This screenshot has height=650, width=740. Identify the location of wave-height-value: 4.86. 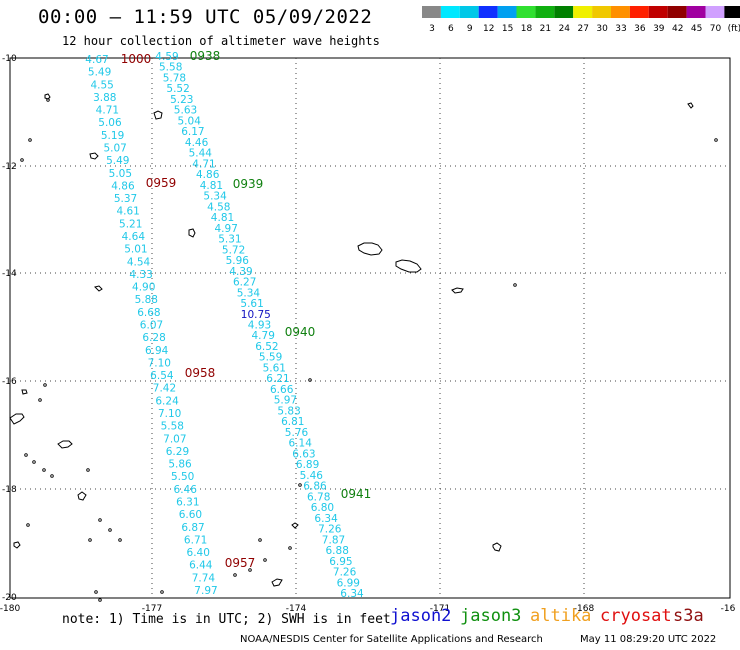
(208, 175).